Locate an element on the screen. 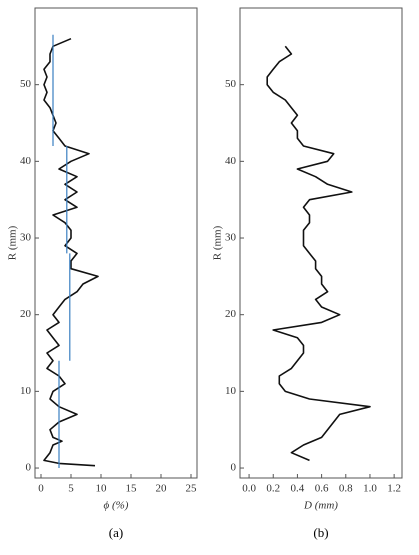 The width and height of the screenshot is (419, 555). x-tick-label: 25 is located at coordinates (192, 489).